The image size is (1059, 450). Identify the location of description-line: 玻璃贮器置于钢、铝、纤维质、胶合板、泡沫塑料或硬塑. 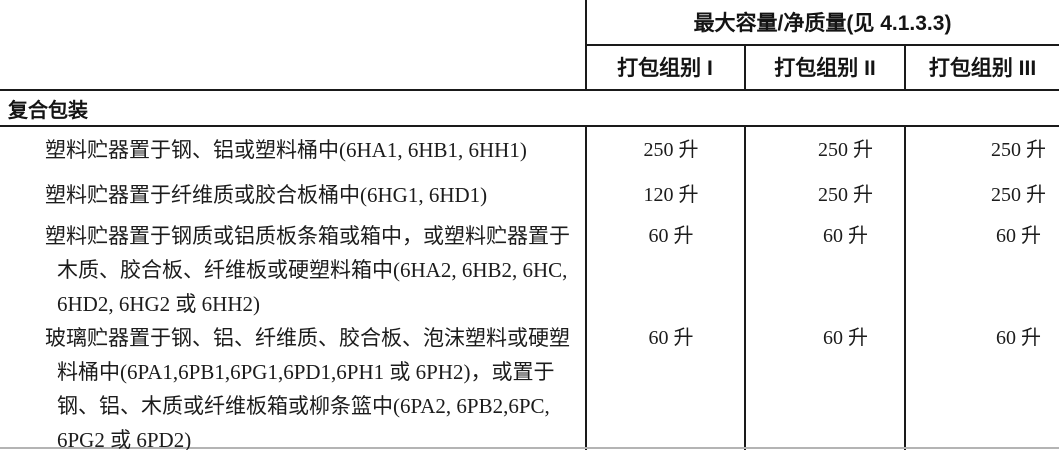
(307, 338).